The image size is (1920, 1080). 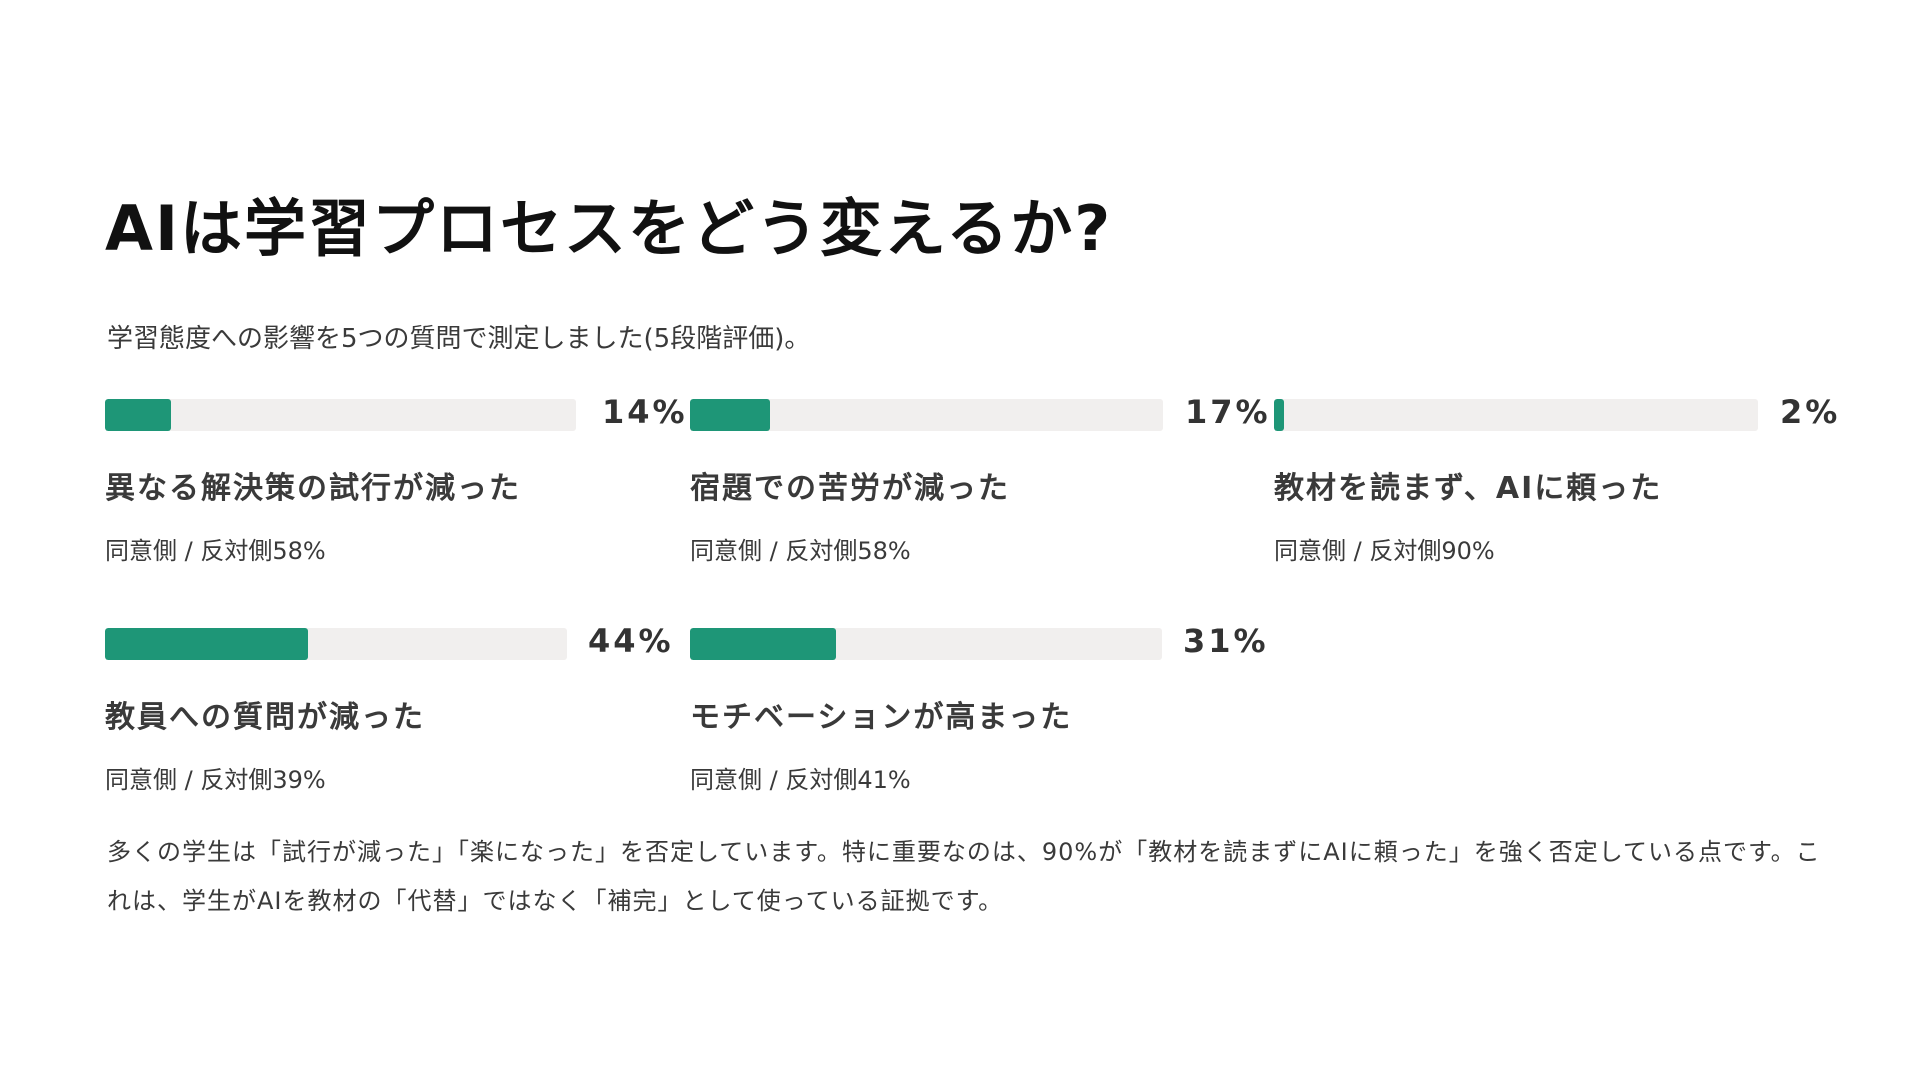 What do you see at coordinates (459, 339) in the screenshot?
I see `page-subtitle: 学習態度への影響を5つの質問で測定しました(5段階評価)。` at bounding box center [459, 339].